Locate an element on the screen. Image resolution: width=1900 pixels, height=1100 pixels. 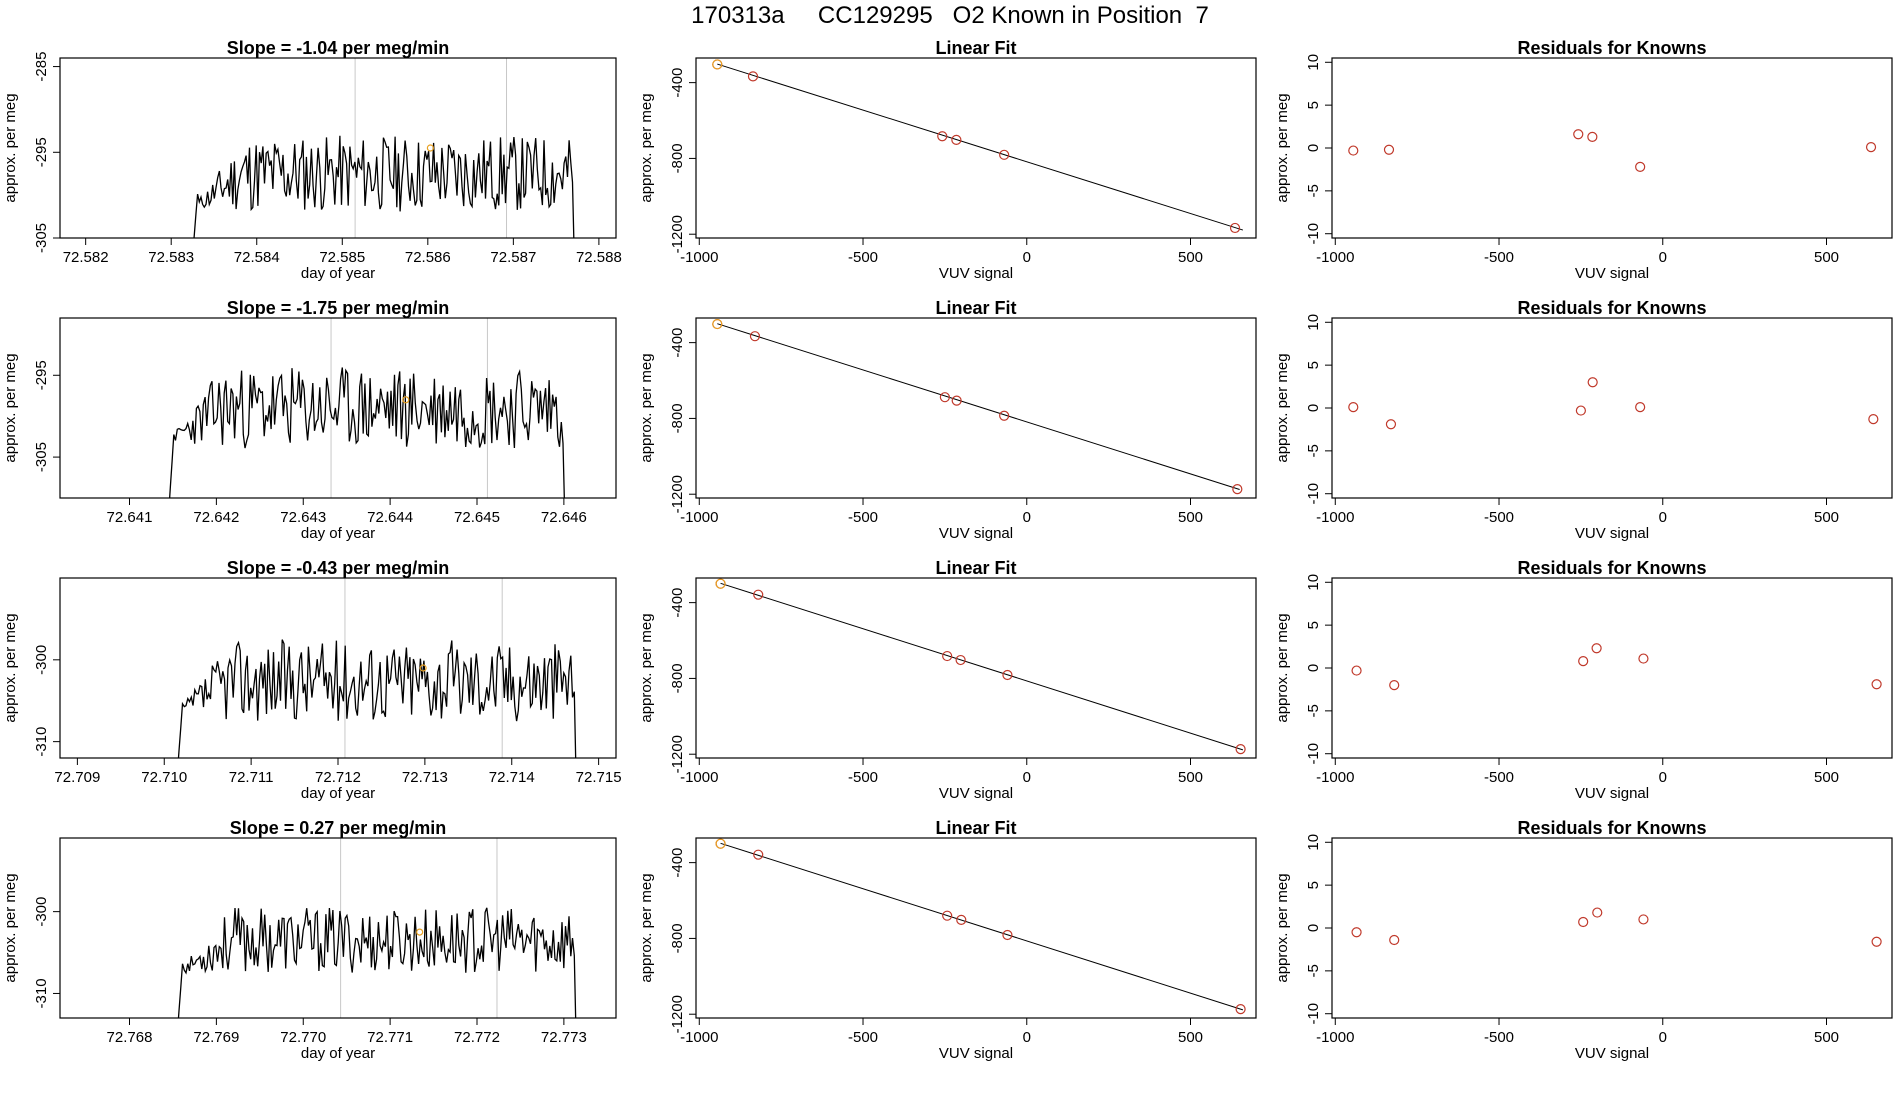
y-tick-label: -1200 is located at coordinates (677, 494).